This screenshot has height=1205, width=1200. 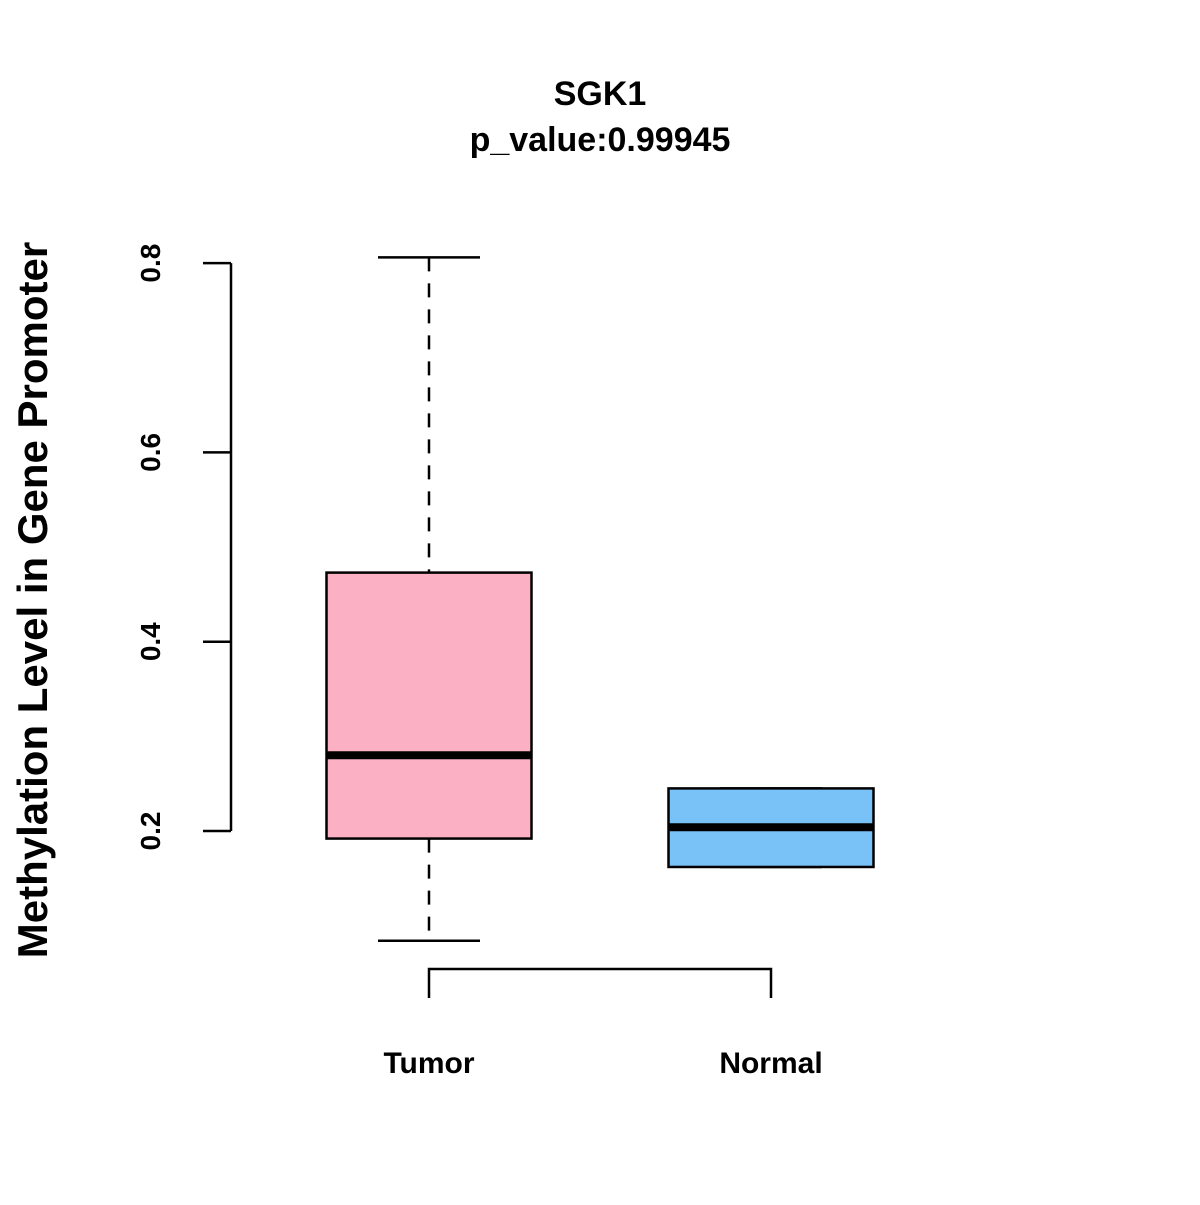 What do you see at coordinates (428, 1063) in the screenshot?
I see `x-tick-label: Tumor` at bounding box center [428, 1063].